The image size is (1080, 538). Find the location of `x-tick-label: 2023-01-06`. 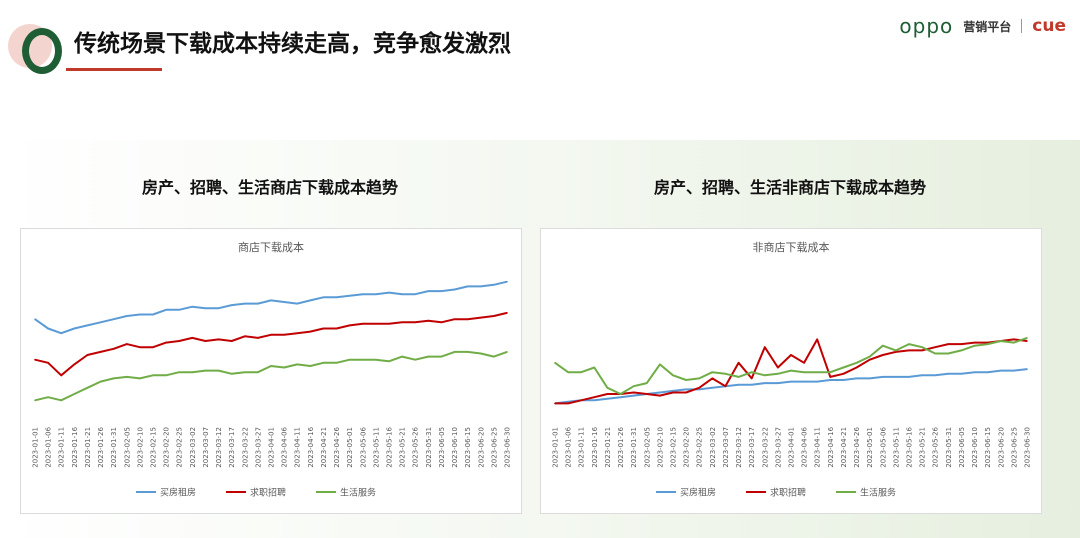

x-tick-label: 2023-01-06 is located at coordinates (49, 446).